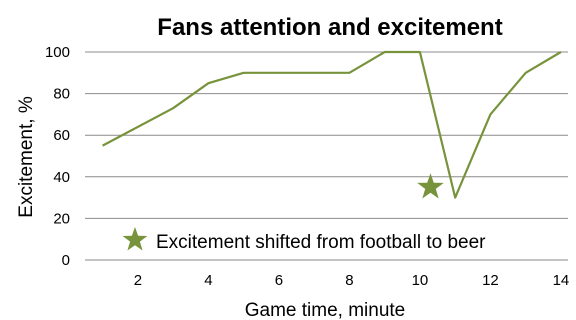 Image resolution: width=576 pixels, height=320 pixels. What do you see at coordinates (321, 242) in the screenshot?
I see `annotation-text: Excitement shifted from football to beer` at bounding box center [321, 242].